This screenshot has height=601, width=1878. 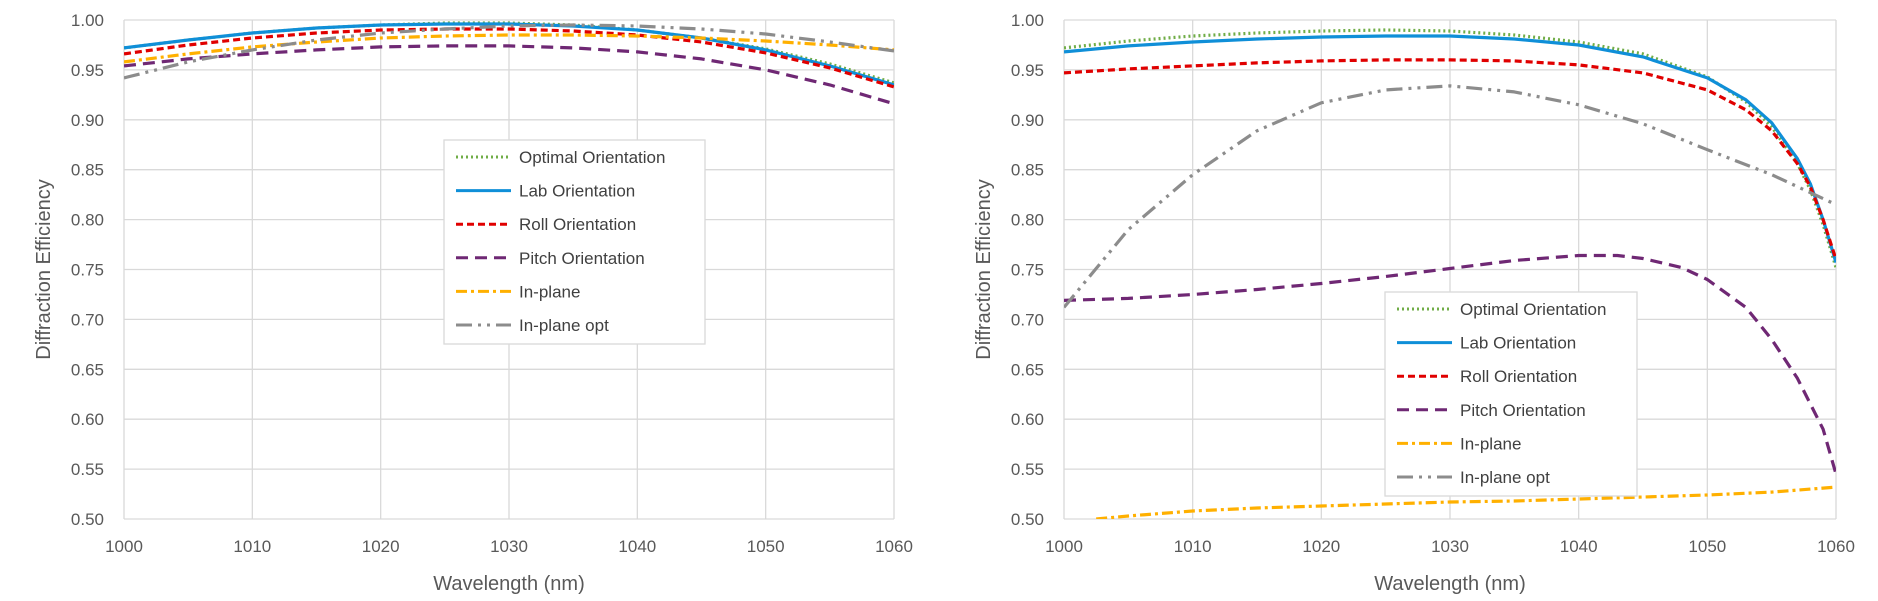 I want to click on series-line-pitch-orientation, so click(x=509, y=75).